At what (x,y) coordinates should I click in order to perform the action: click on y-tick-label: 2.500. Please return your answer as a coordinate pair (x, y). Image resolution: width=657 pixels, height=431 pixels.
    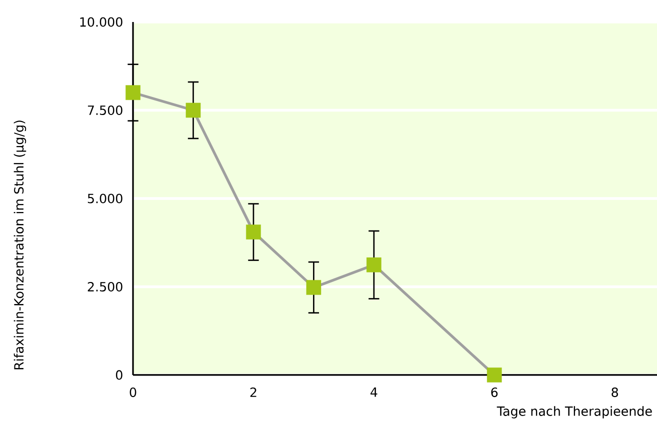
    Looking at the image, I should click on (105, 287).